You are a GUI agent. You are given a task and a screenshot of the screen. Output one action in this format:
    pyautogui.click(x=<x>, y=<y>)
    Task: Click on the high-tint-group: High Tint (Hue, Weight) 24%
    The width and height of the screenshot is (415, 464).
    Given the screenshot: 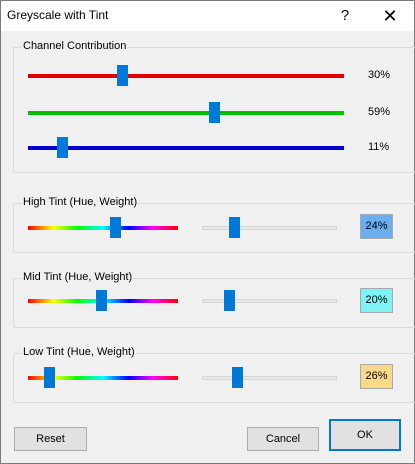 What is the action you would take?
    pyautogui.click(x=214, y=224)
    